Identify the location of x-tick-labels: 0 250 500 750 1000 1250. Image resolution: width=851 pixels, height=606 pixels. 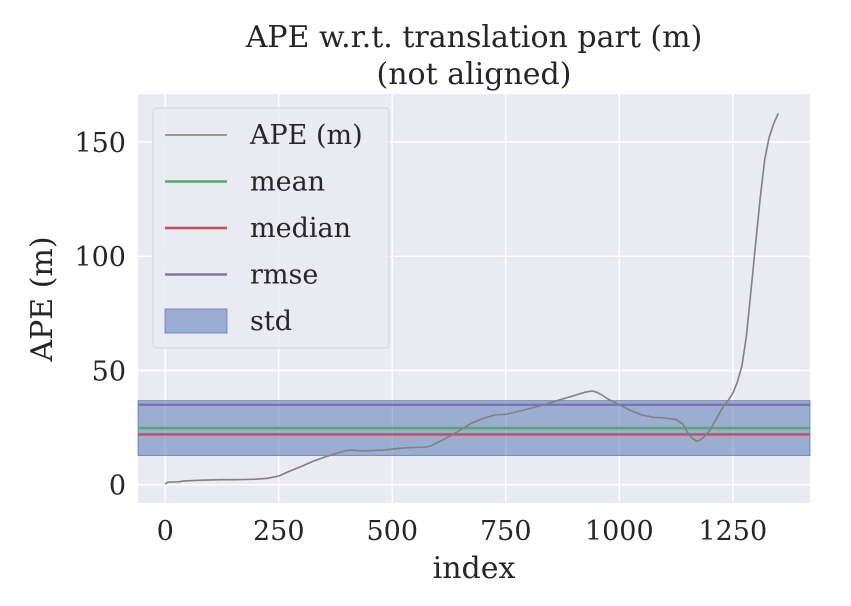
(462, 531).